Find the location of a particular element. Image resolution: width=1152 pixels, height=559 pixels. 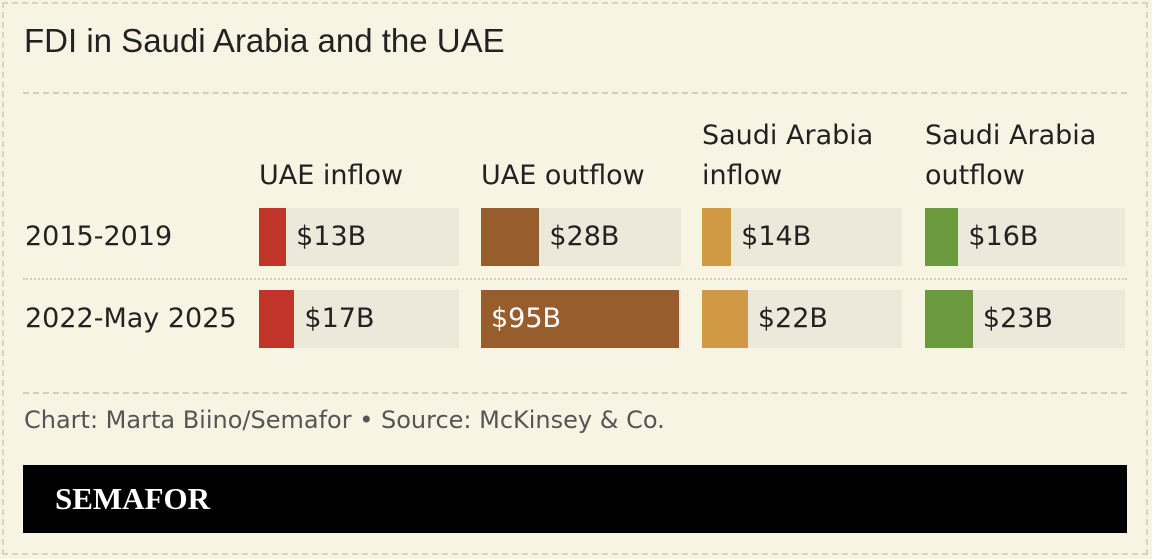

value-label: $28B is located at coordinates (584, 236).